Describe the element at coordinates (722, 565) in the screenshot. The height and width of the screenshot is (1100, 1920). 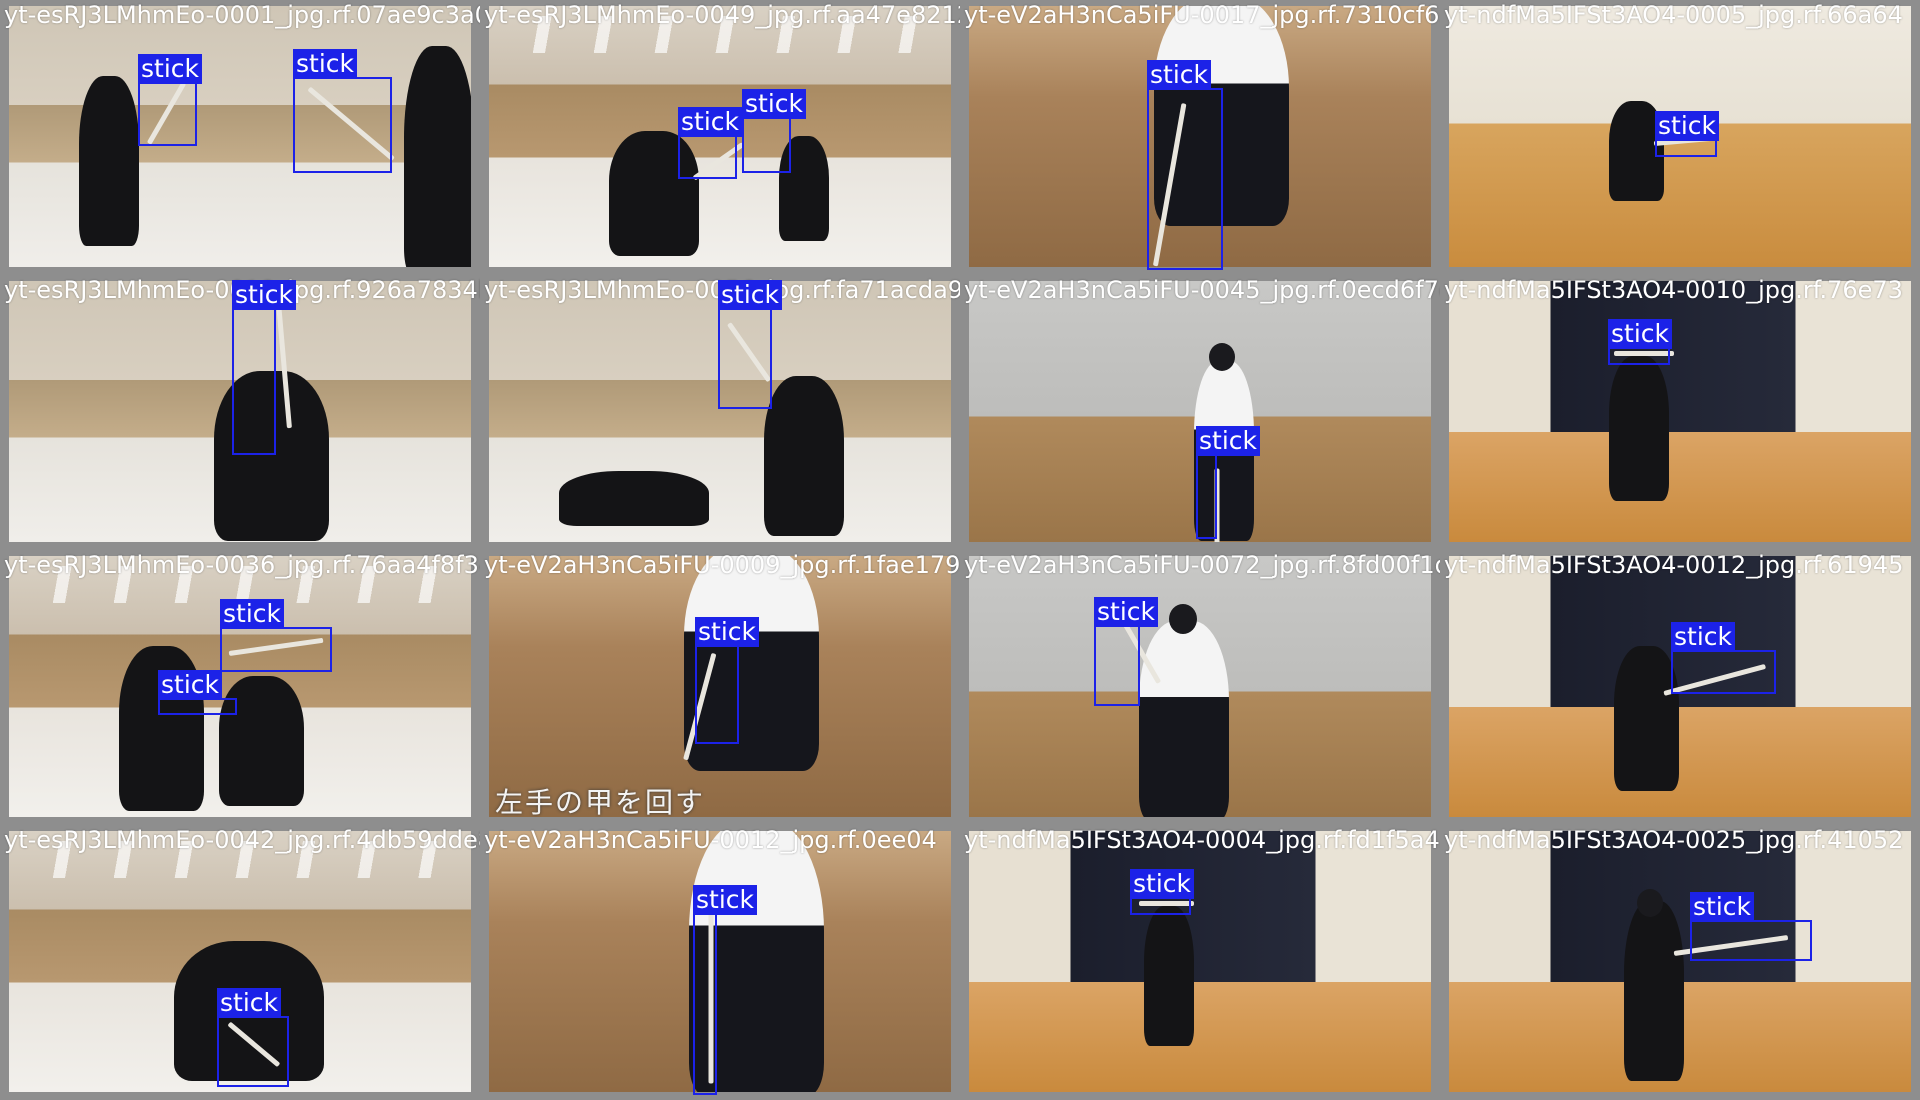
I see `tile-filename: yt-eV2aH3nCa5iFU-0009_jpg.rf.1fae179` at that location.